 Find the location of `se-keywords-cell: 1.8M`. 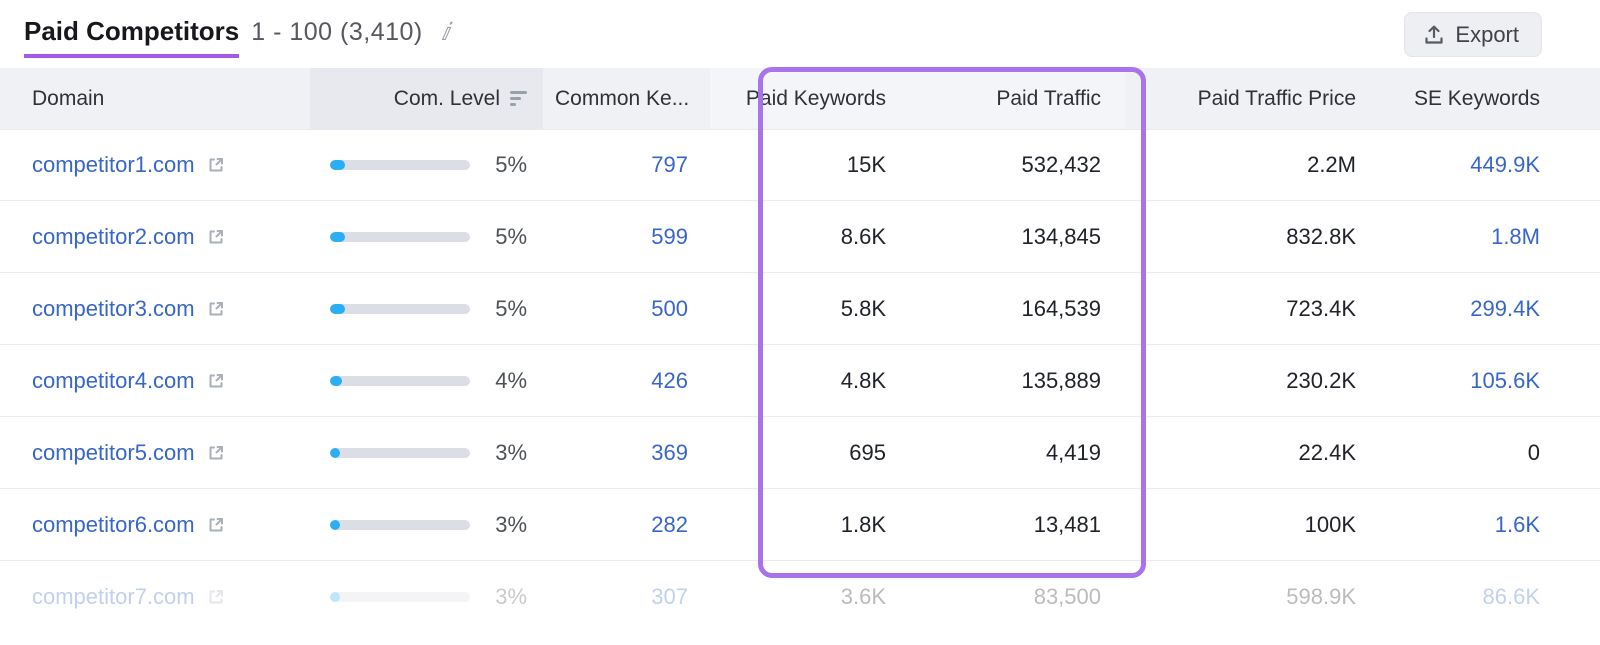

se-keywords-cell: 1.8M is located at coordinates (1474, 237).